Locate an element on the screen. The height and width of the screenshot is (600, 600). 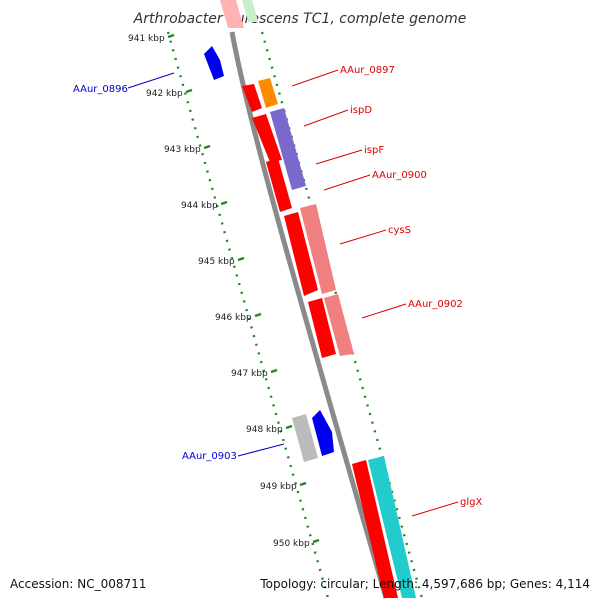
gene-block-ispf-partner is located at coordinates (288, 149).